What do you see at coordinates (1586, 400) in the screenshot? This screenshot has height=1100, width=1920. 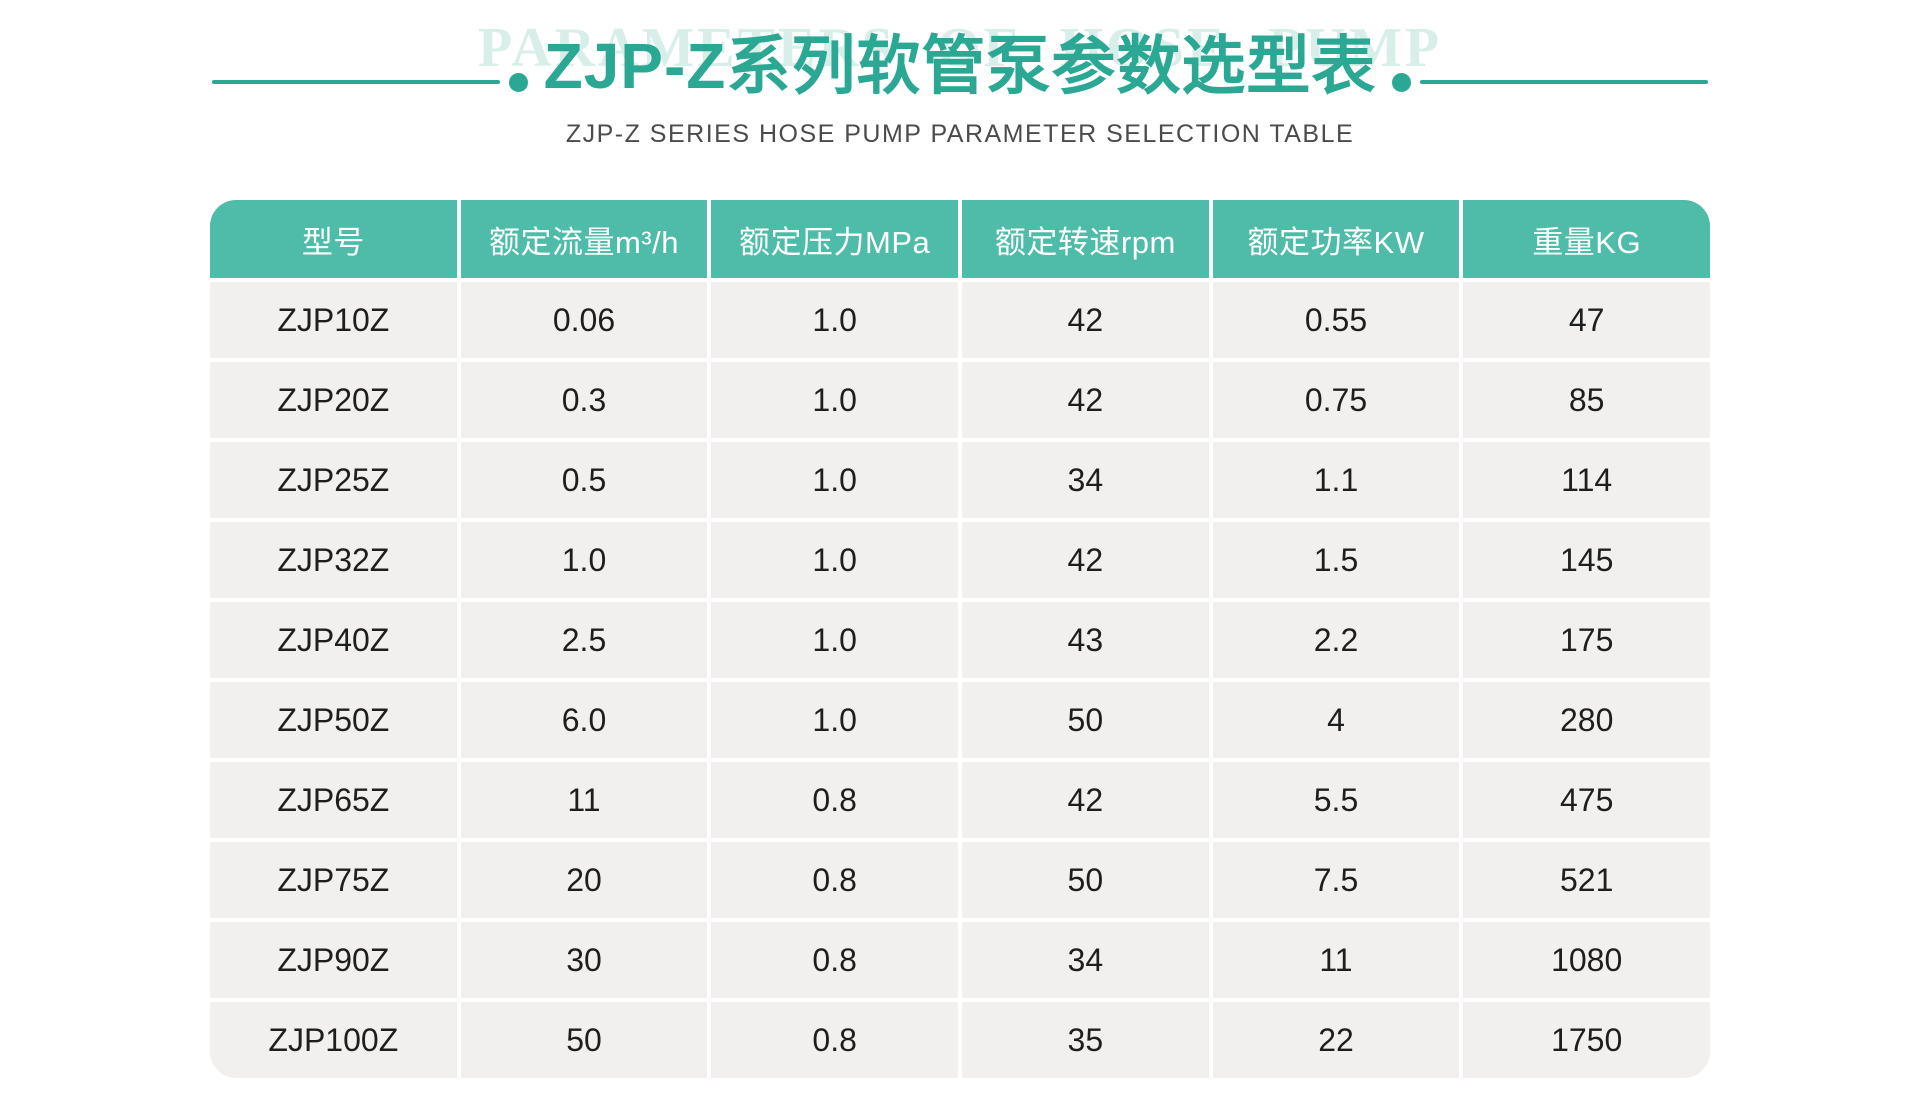 I see `value-cell: 85` at bounding box center [1586, 400].